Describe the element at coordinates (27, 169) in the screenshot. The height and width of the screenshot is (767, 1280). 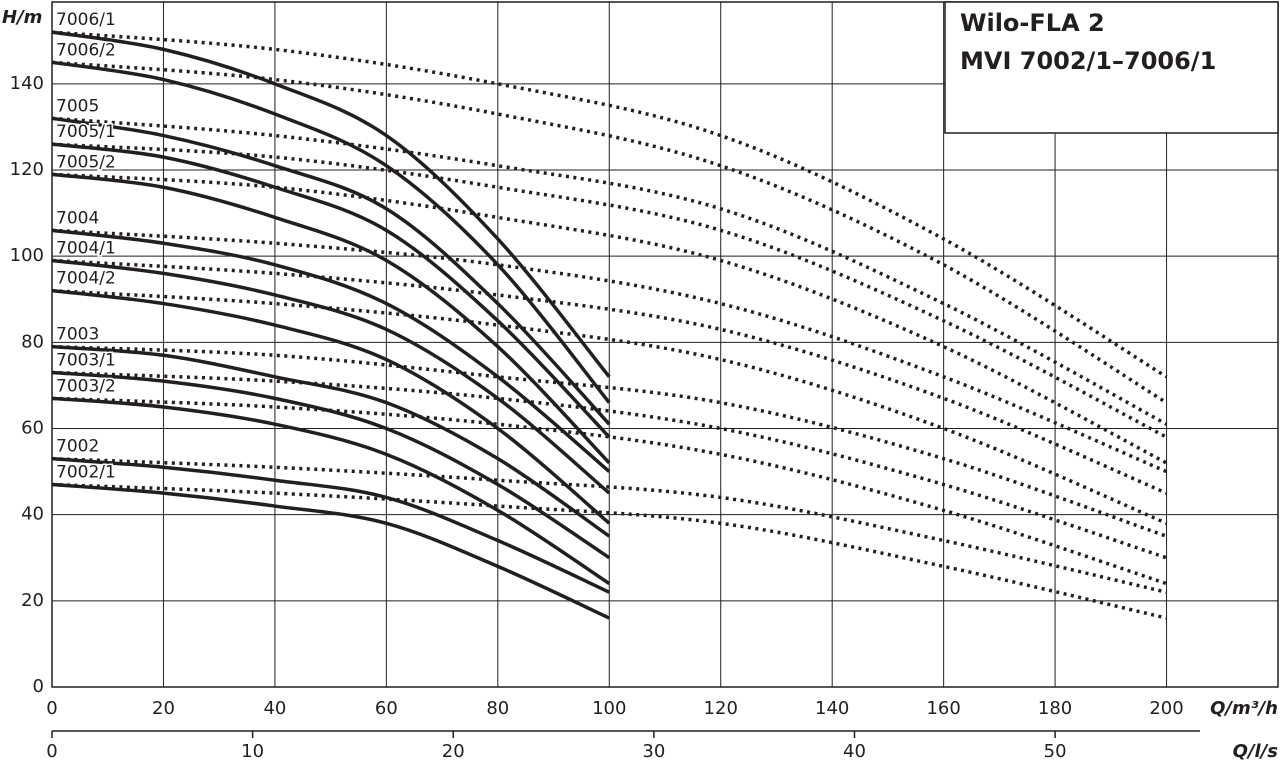
I see `y-tick-label: 120` at that location.